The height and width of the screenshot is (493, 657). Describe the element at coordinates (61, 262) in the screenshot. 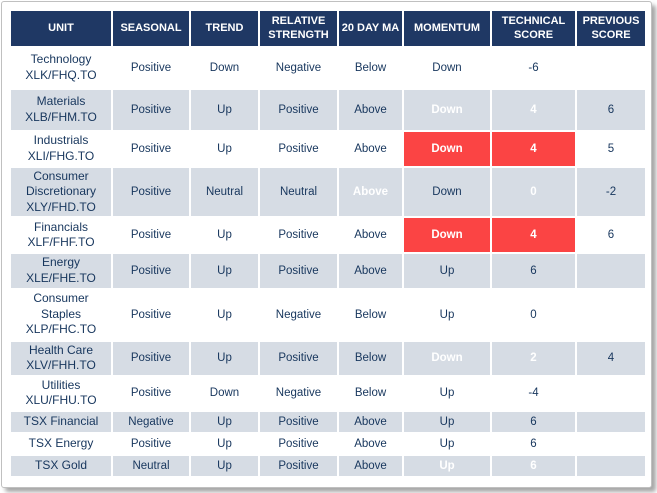

I see `unit-name: Energy` at that location.